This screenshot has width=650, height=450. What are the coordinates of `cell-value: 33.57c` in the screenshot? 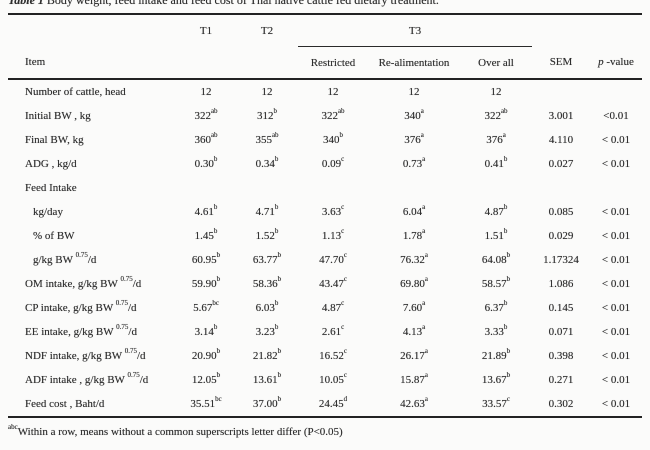 It's located at (496, 402).